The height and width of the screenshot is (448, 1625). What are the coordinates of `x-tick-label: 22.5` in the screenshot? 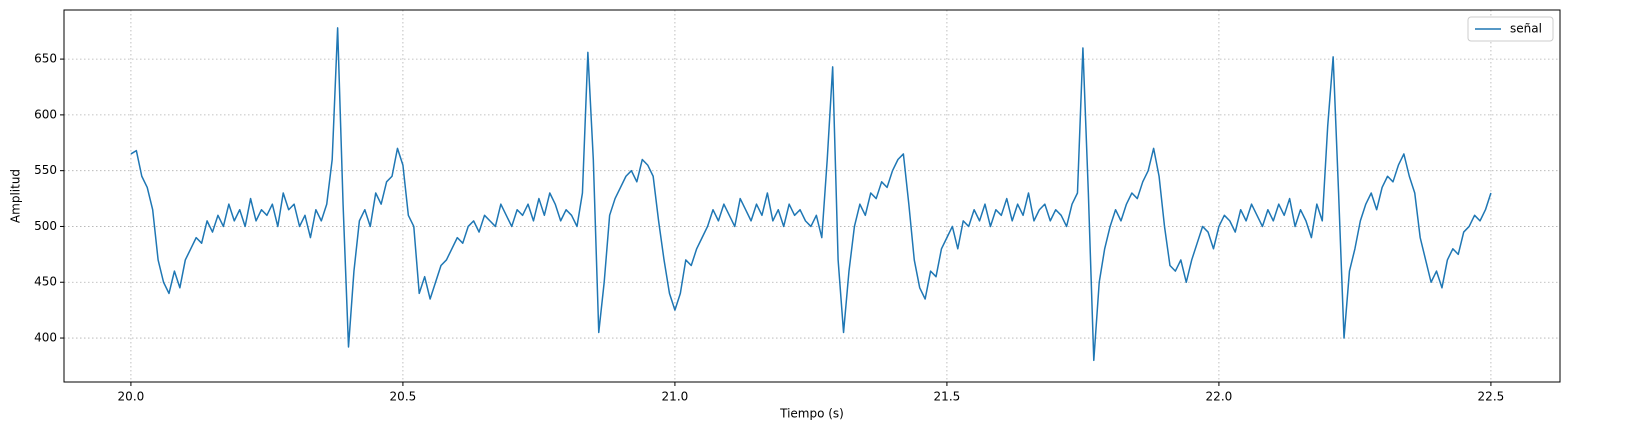 It's located at (1491, 397).